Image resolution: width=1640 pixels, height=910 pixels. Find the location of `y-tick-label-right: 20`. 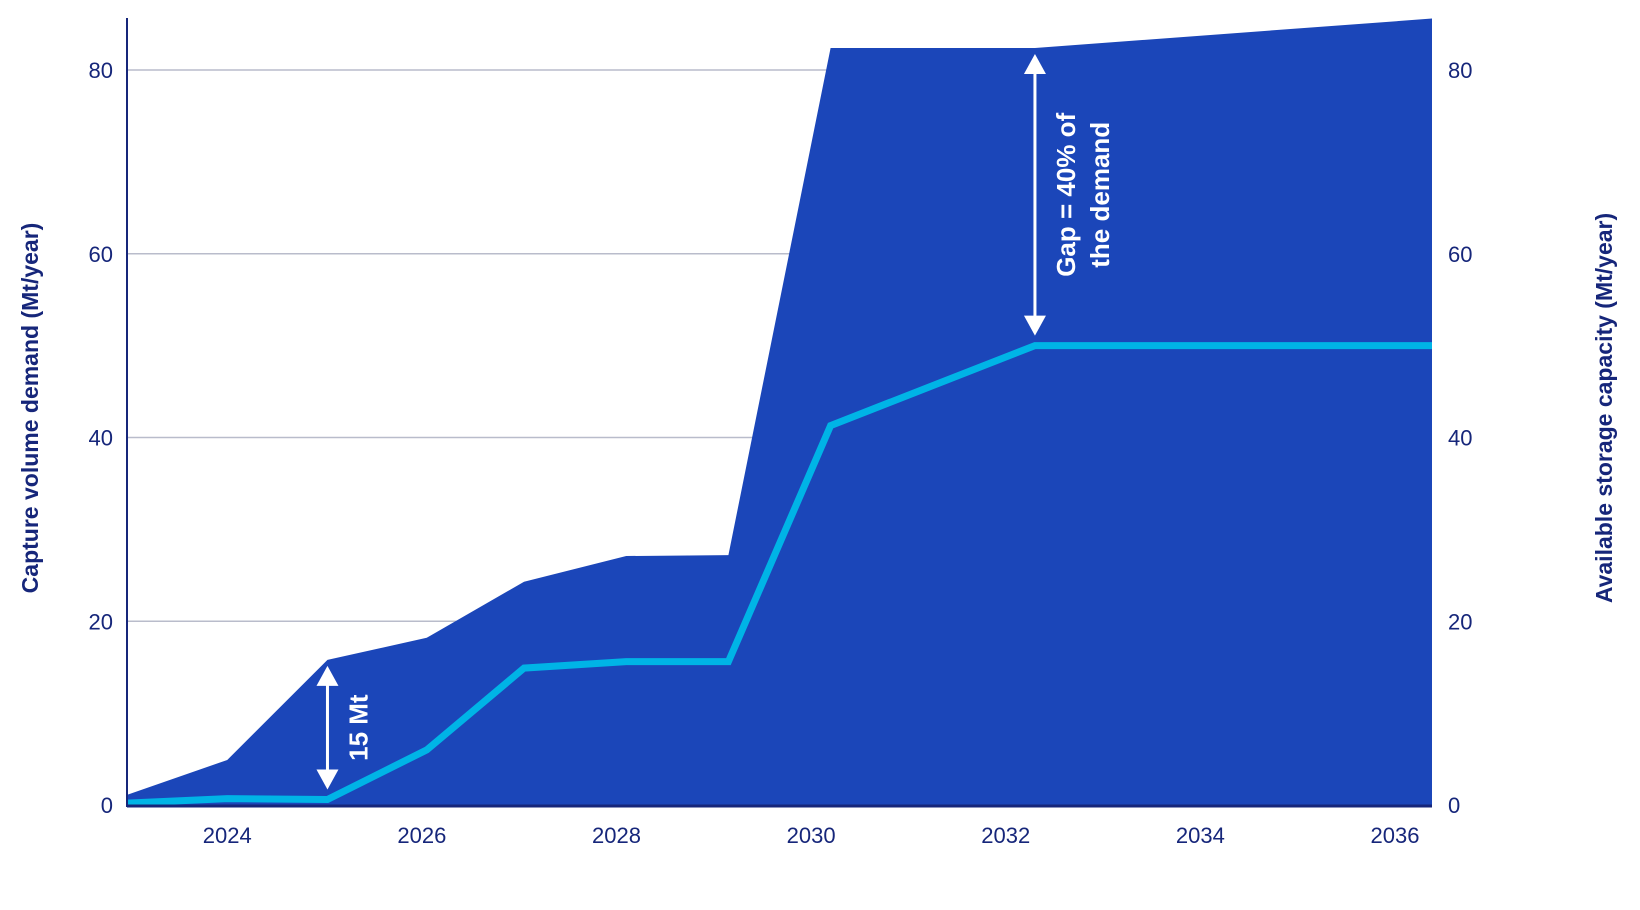

y-tick-label-right: 20 is located at coordinates (1460, 621).